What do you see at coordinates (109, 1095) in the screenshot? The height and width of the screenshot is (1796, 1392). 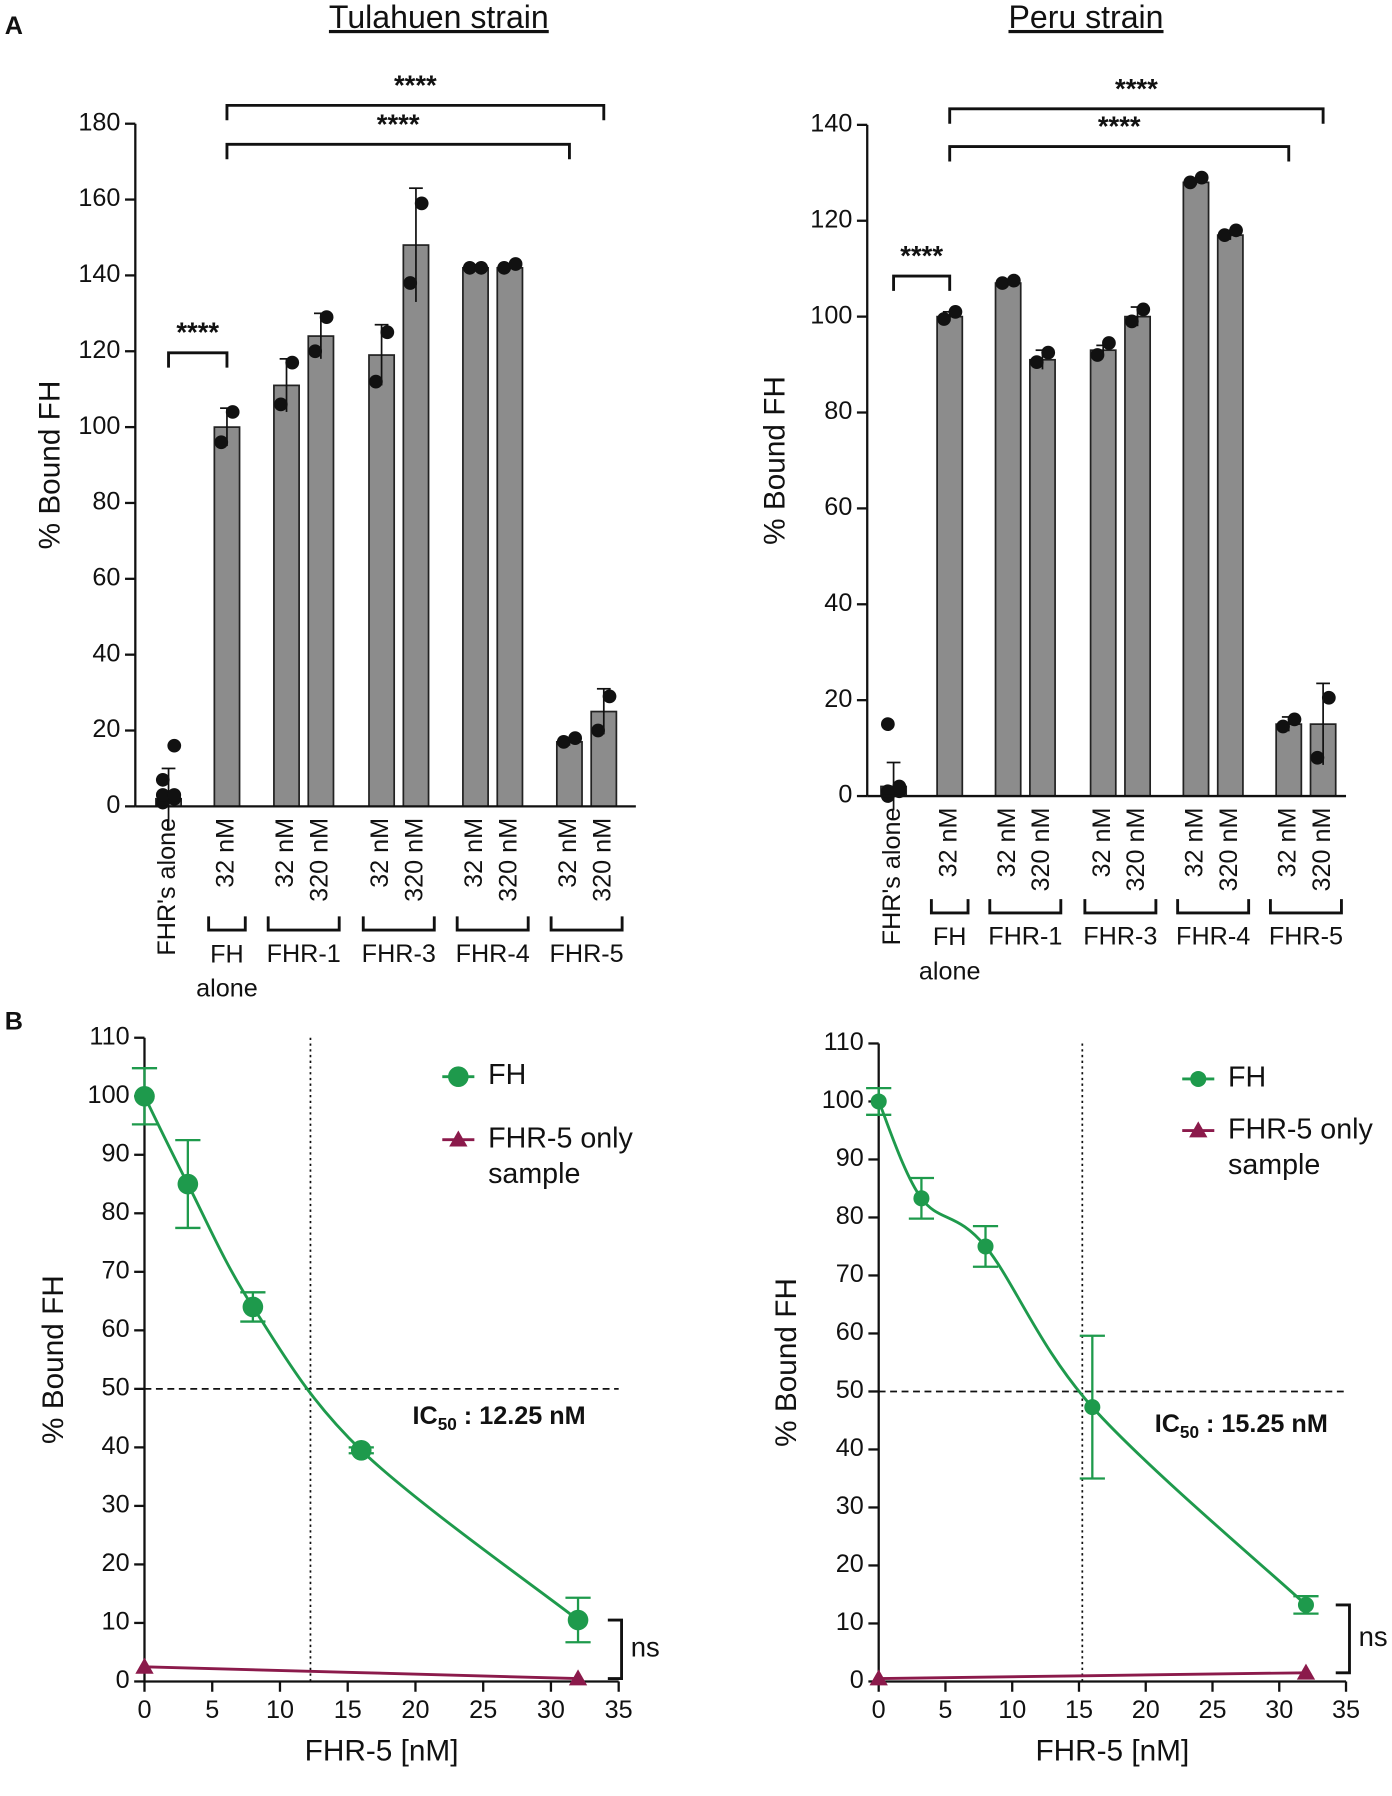 I see `y-tick-label: 100` at bounding box center [109, 1095].